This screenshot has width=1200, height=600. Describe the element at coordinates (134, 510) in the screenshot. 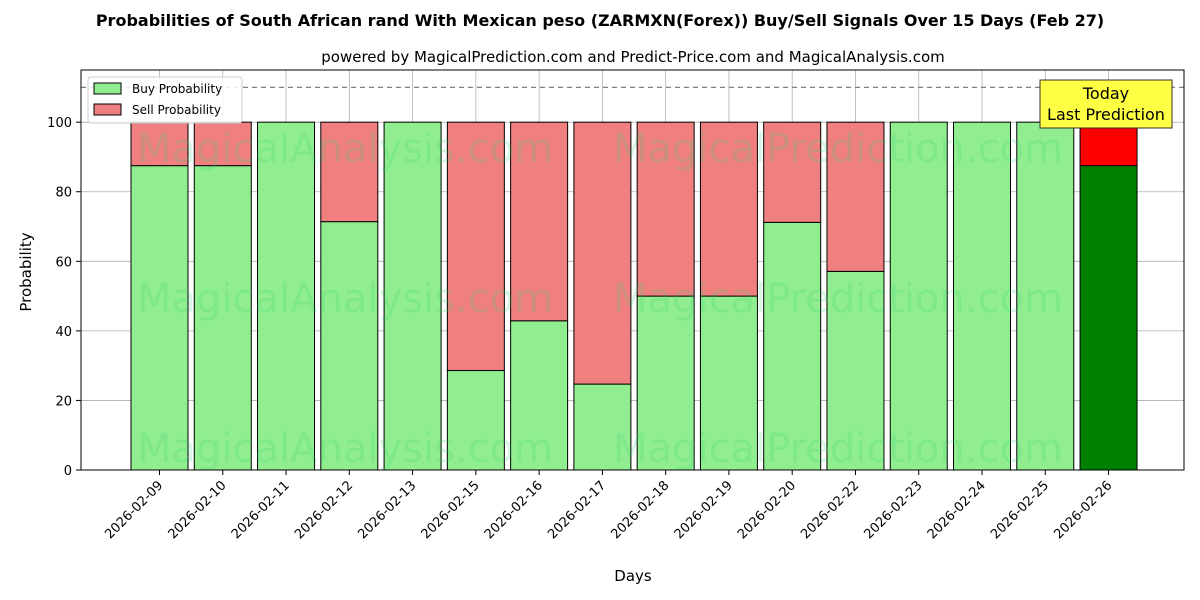

I see `x-tick-label: 2026-02-09` at that location.